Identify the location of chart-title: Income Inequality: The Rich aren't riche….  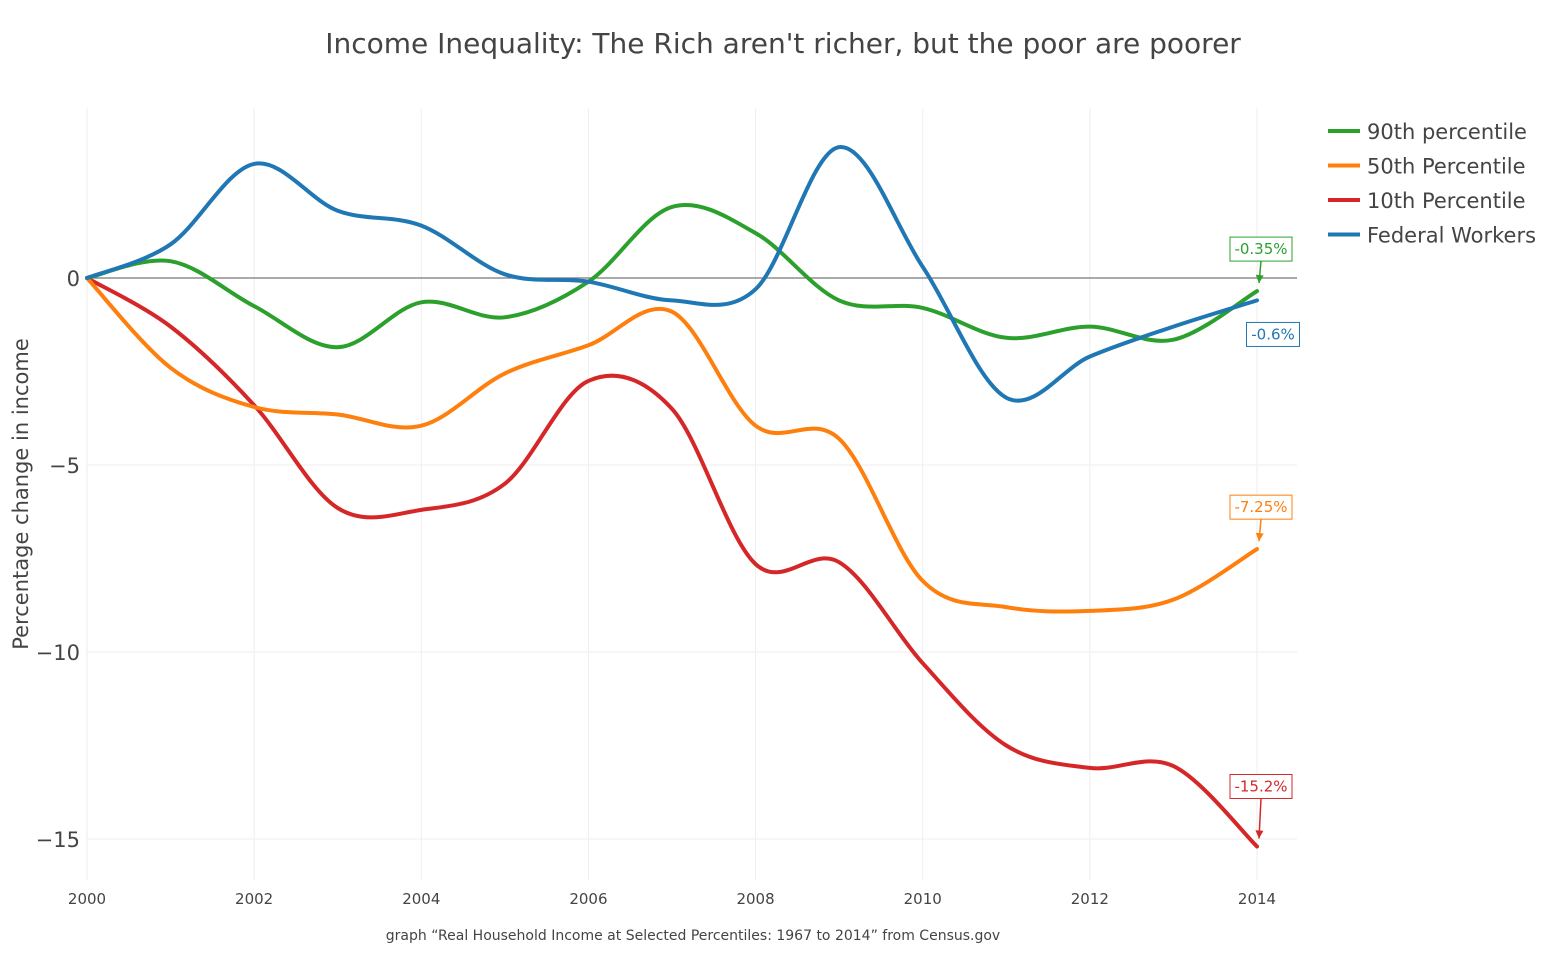
(783, 43).